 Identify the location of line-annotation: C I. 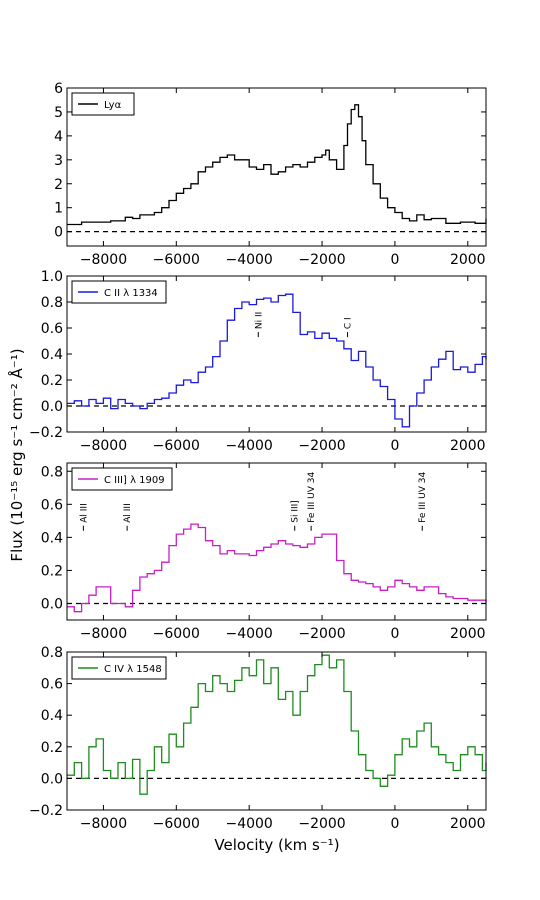
(349, 323).